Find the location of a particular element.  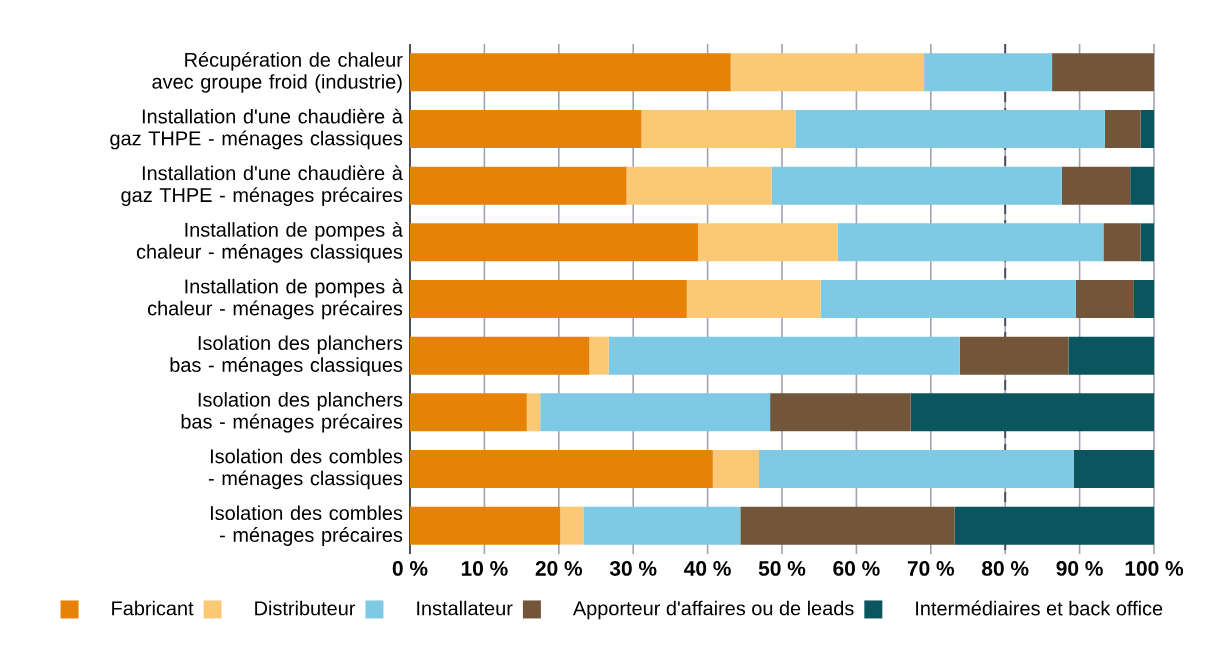

legend-label: Fabricant is located at coordinates (153, 608).